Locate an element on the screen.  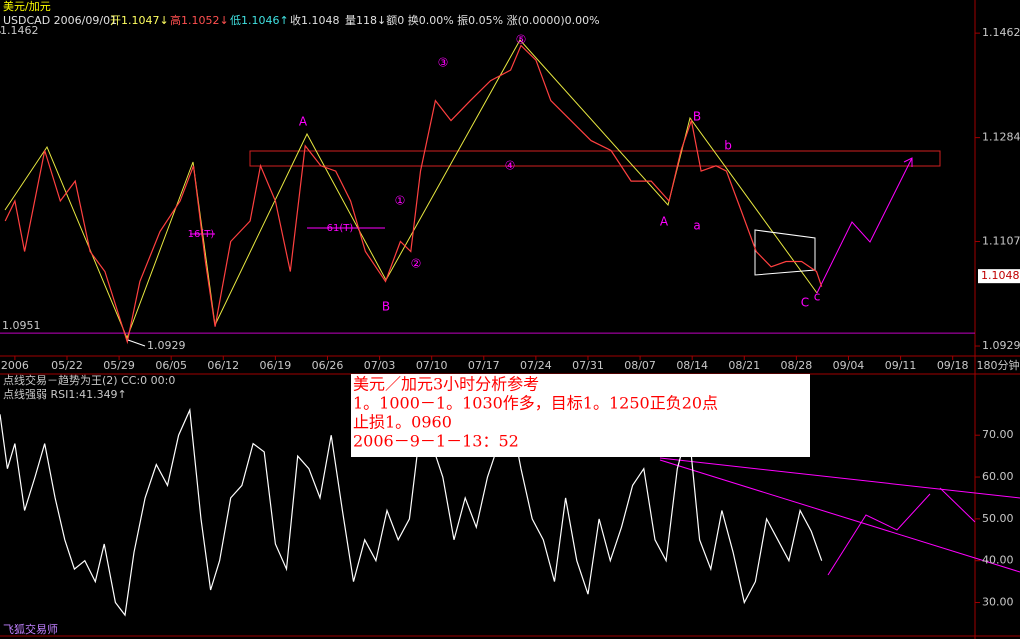
wave-label: c is located at coordinates (817, 297).